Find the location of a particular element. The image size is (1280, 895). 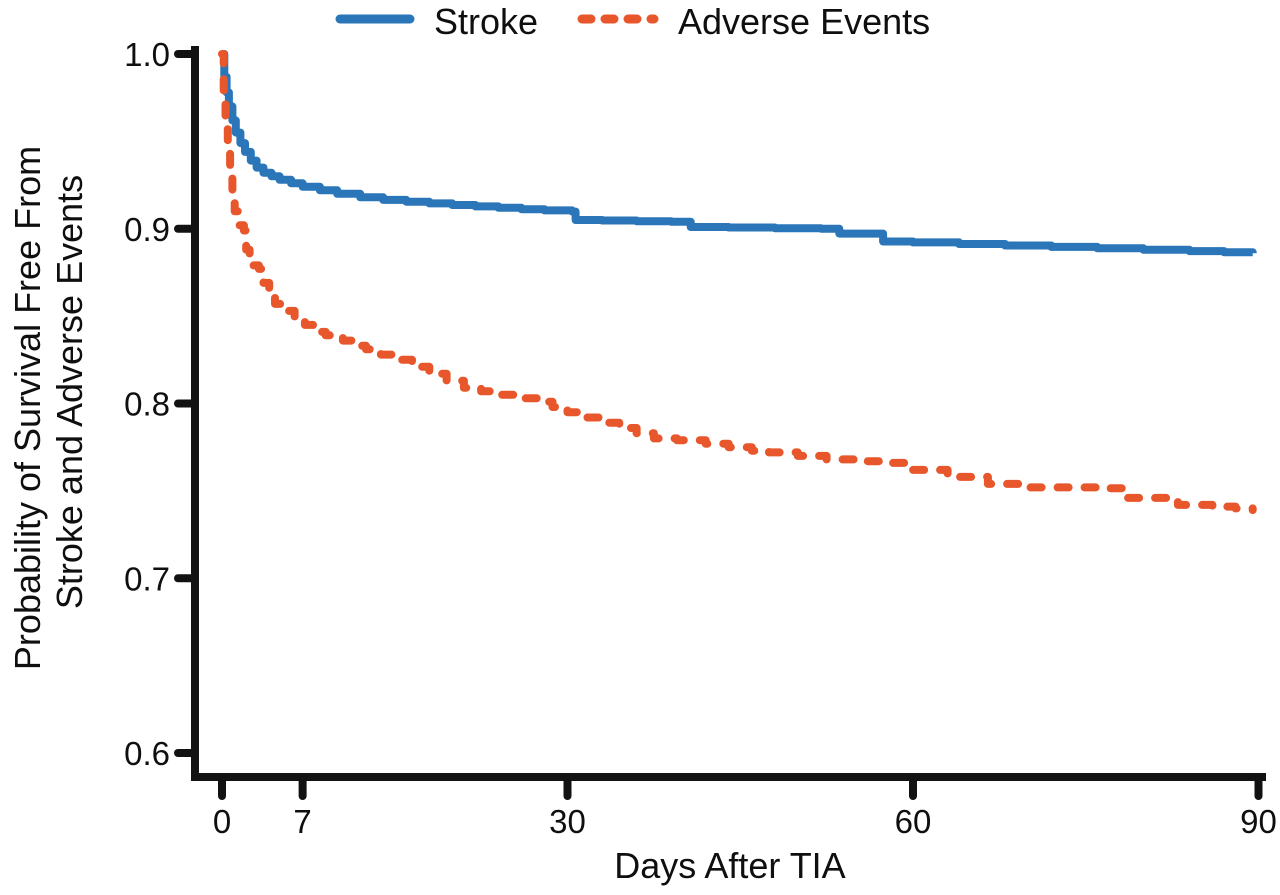

y-axis-title-line2: Stroke and Adverse Events is located at coordinates (69, 392).